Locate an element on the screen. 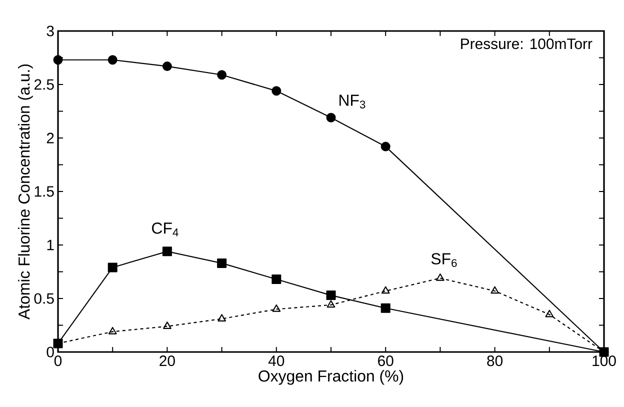 The width and height of the screenshot is (624, 407). y-tick-label: 2 is located at coordinates (50, 138).